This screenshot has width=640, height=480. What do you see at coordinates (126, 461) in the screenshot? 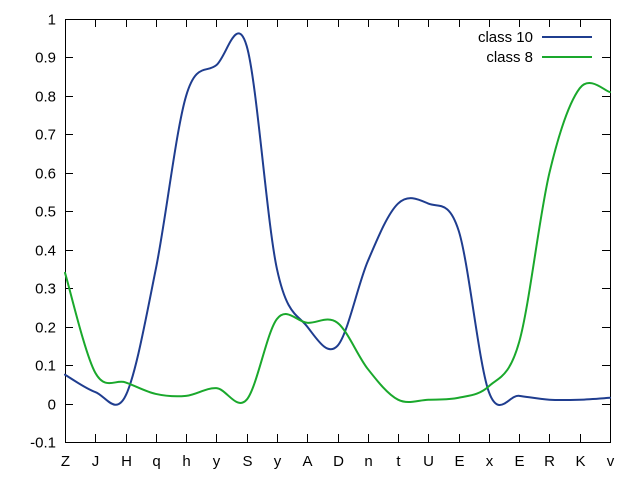
I see `x-tick-label: H` at bounding box center [126, 461].